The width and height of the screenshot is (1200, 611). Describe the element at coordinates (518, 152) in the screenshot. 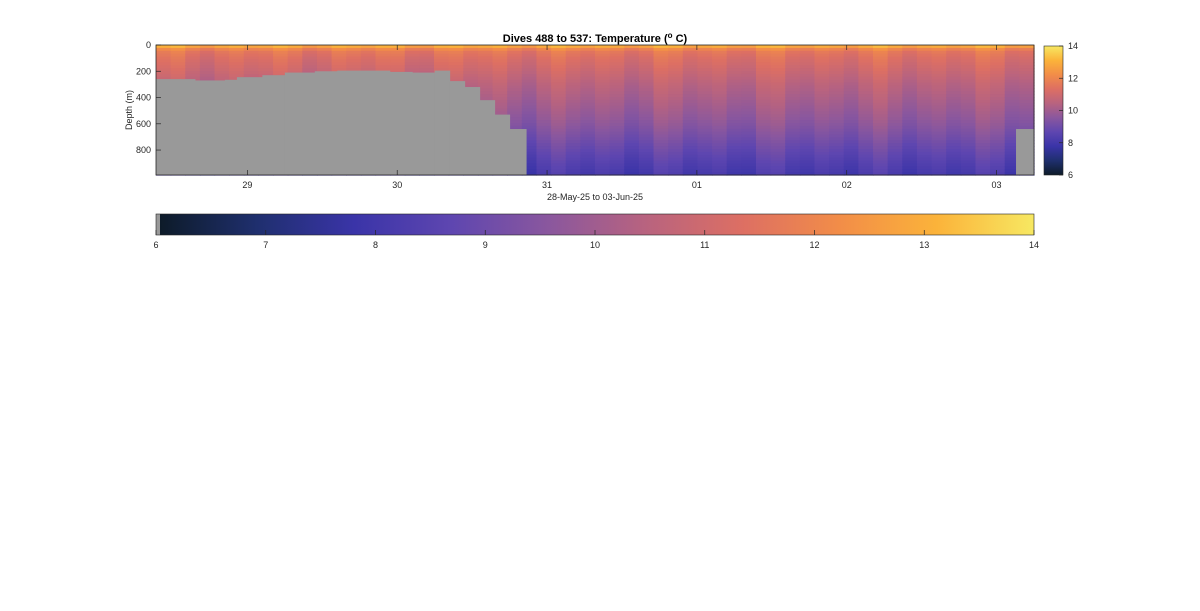

I see `nodata-block` at that location.